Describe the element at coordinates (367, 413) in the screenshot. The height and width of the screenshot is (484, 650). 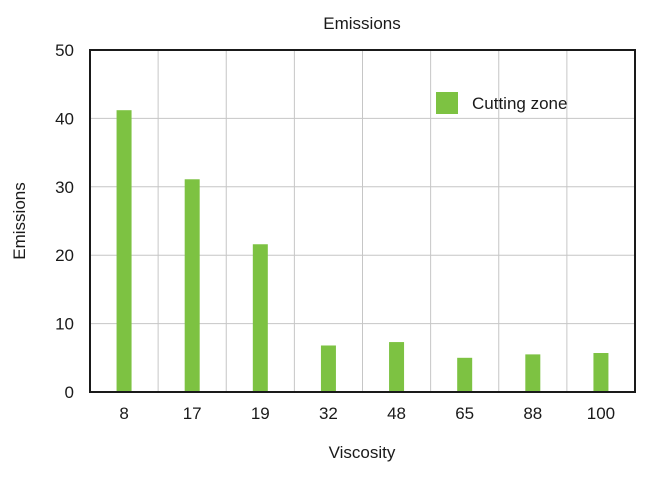
I see `x-tick-labels: 8 17 19 32 48 65 88 100` at that location.